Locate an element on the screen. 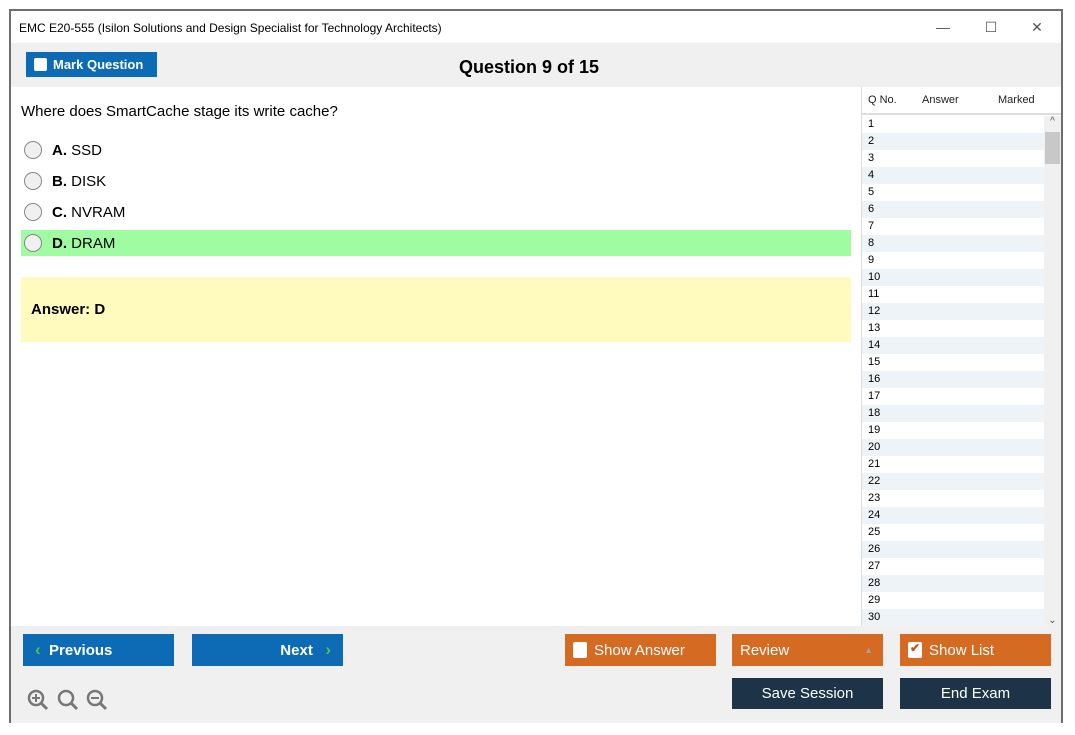 The width and height of the screenshot is (1075, 735). option-letter: B. is located at coordinates (59, 181).